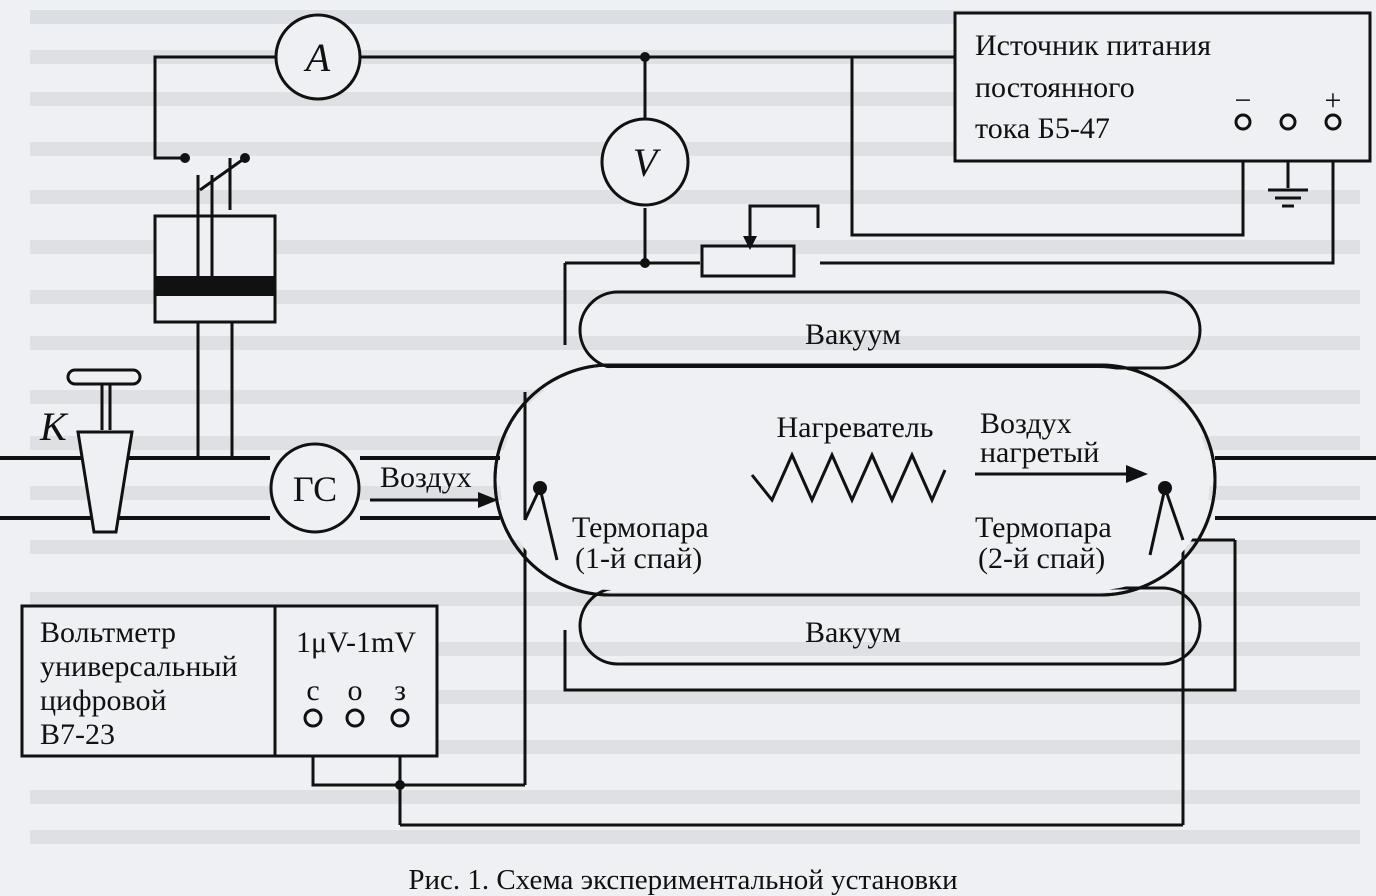 This screenshot has height=896, width=1376. I want to click on power-supply-plus-label: +, so click(1333, 100).